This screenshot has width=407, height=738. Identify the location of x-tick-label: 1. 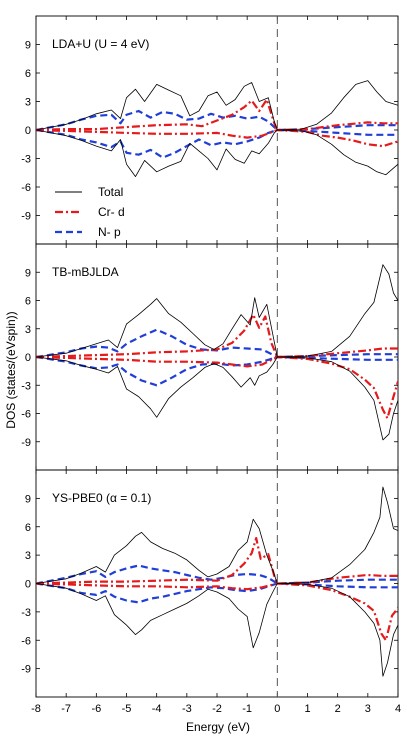
(307, 709).